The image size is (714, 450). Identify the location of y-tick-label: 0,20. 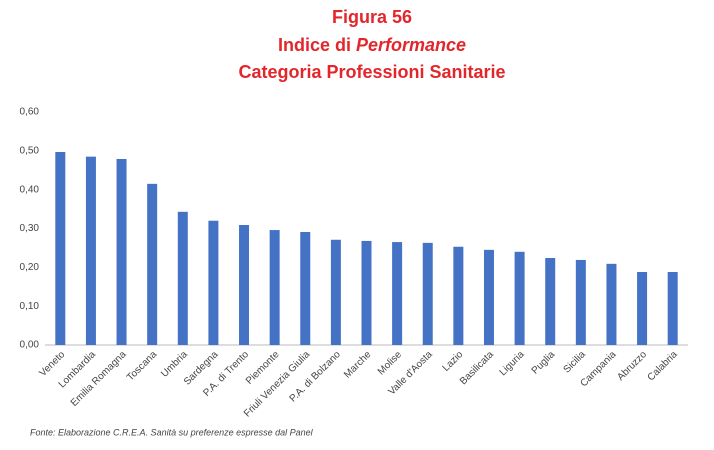
(30, 267).